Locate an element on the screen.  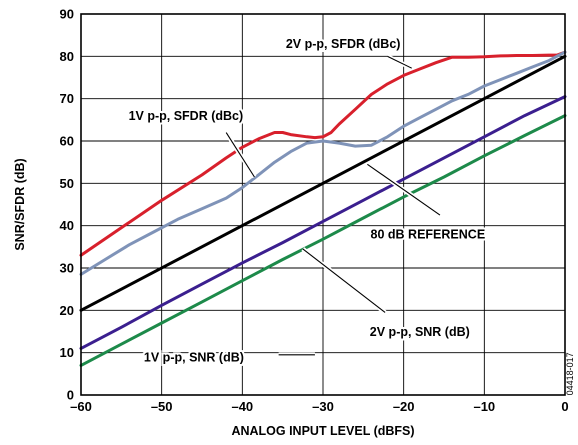
y-tick-label: 40 is located at coordinates (67, 225).